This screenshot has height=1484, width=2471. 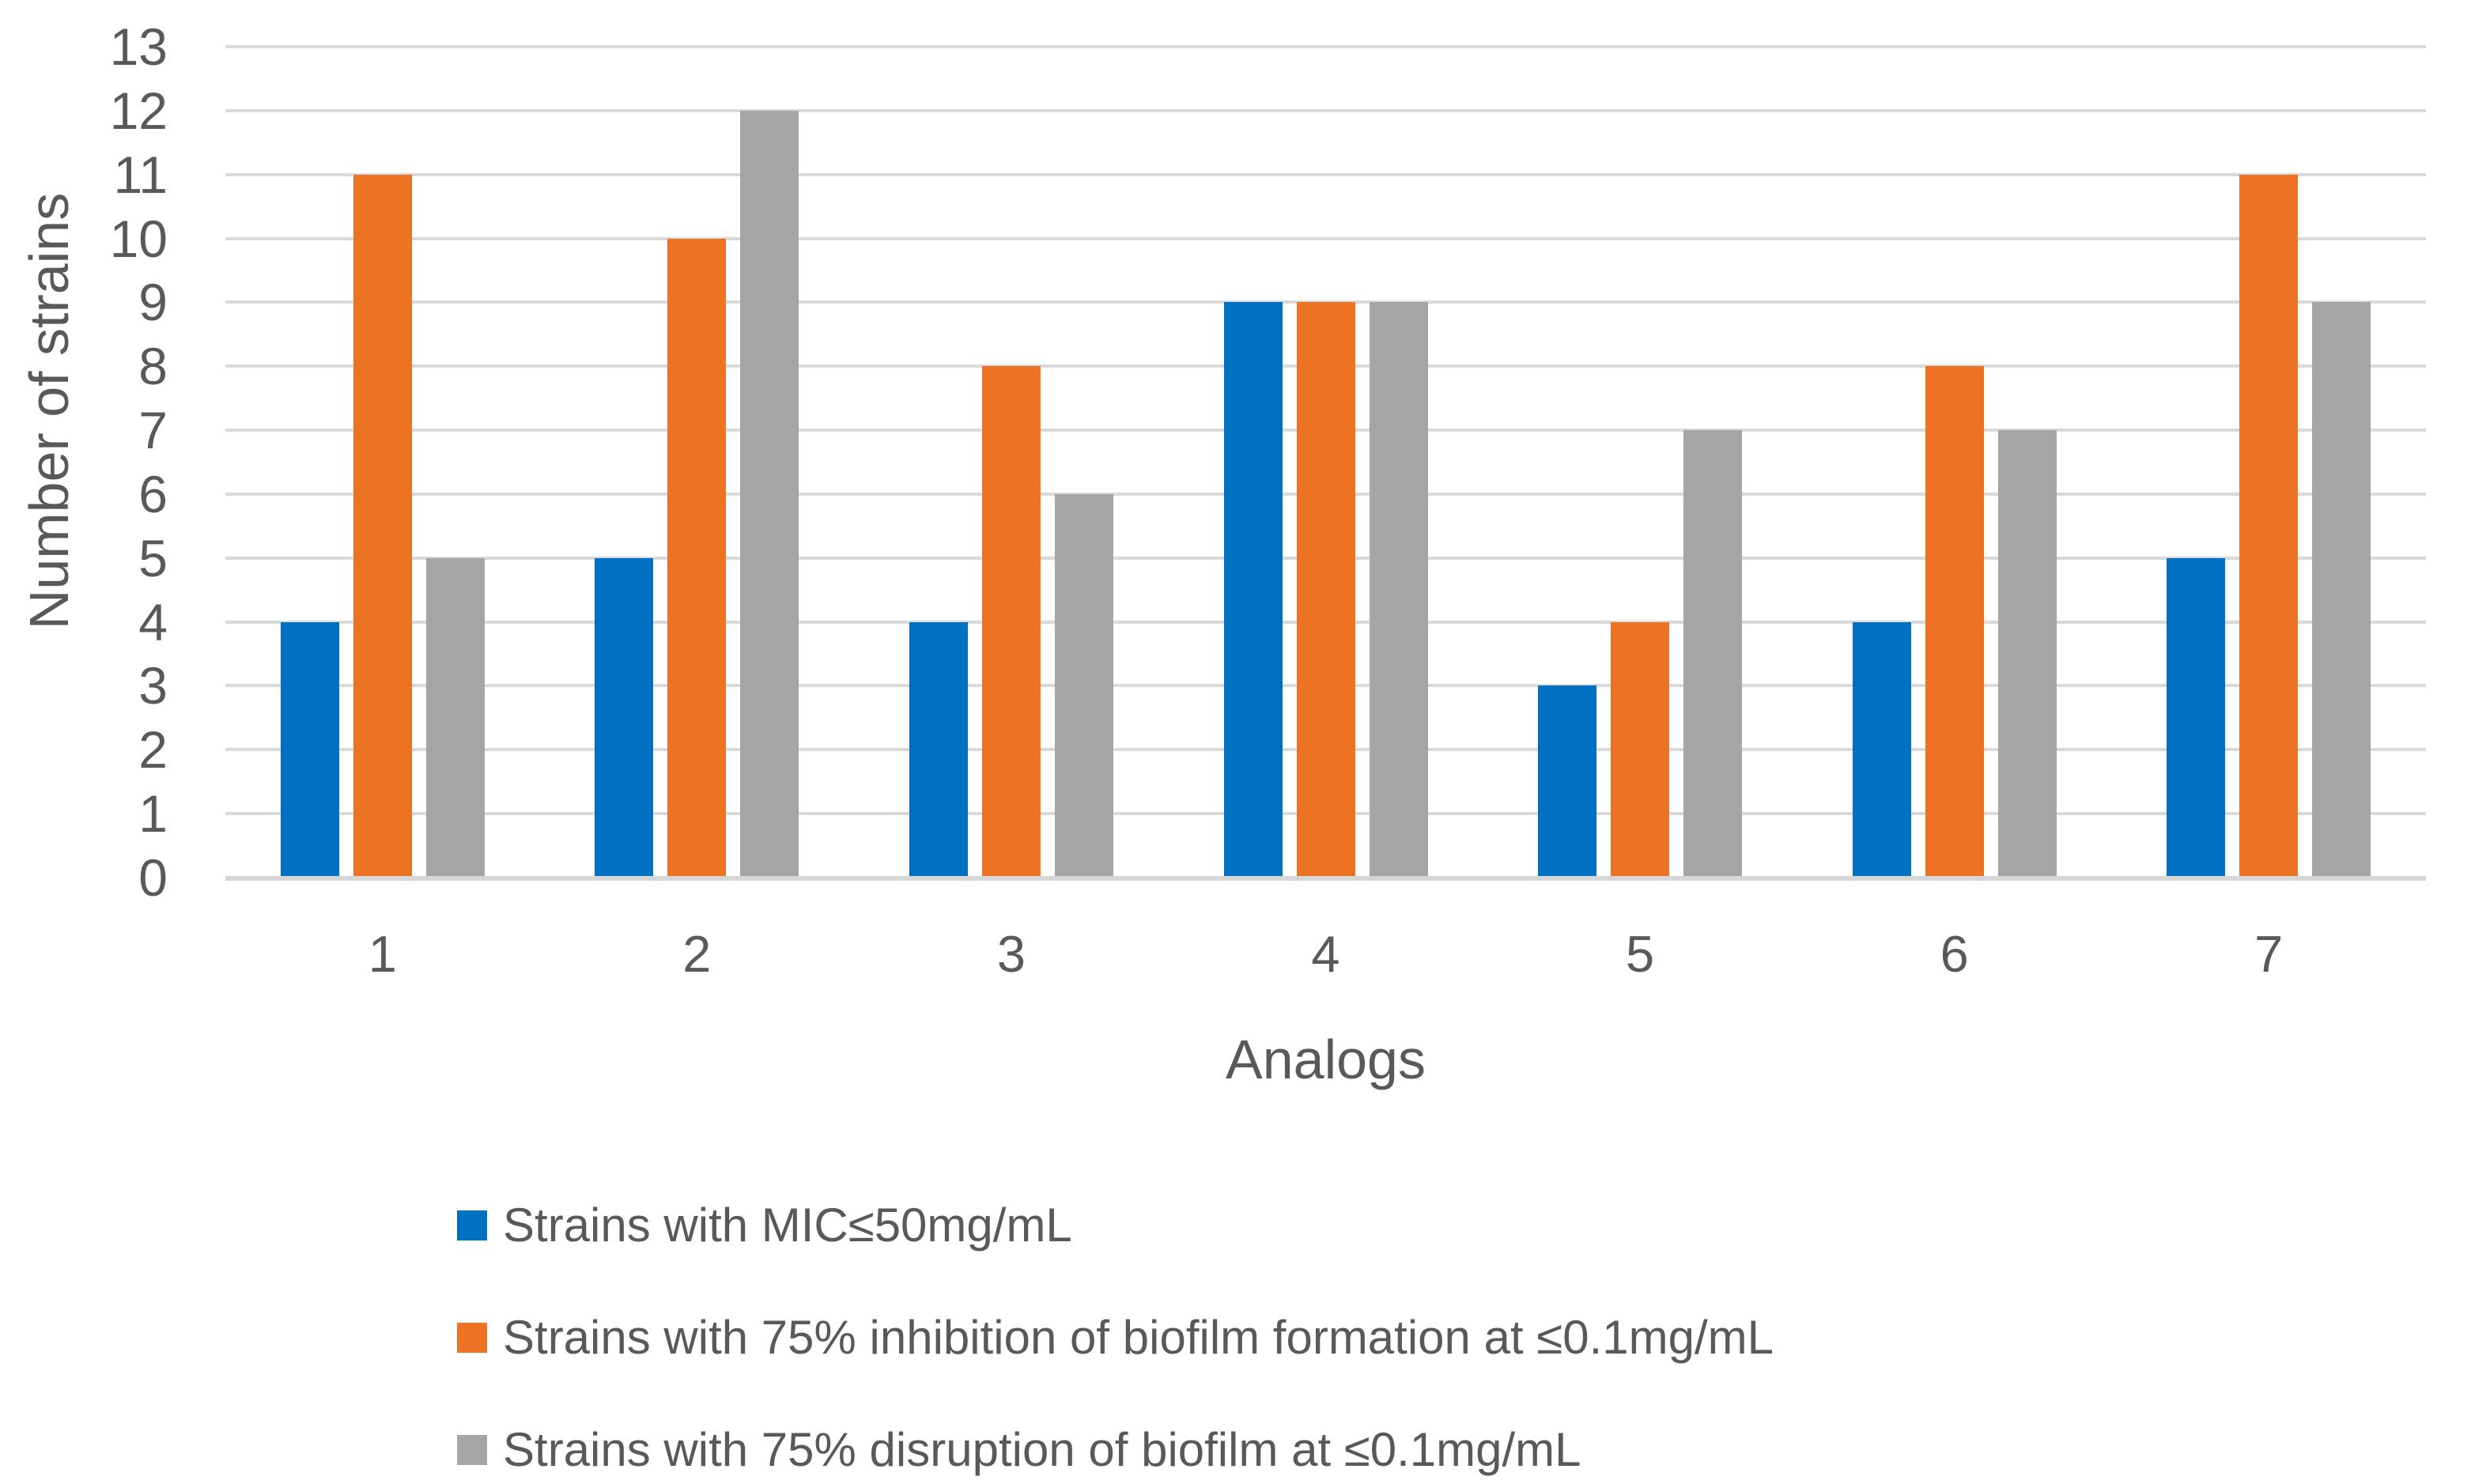 What do you see at coordinates (153, 366) in the screenshot?
I see `y-tick-label-8: 8` at bounding box center [153, 366].